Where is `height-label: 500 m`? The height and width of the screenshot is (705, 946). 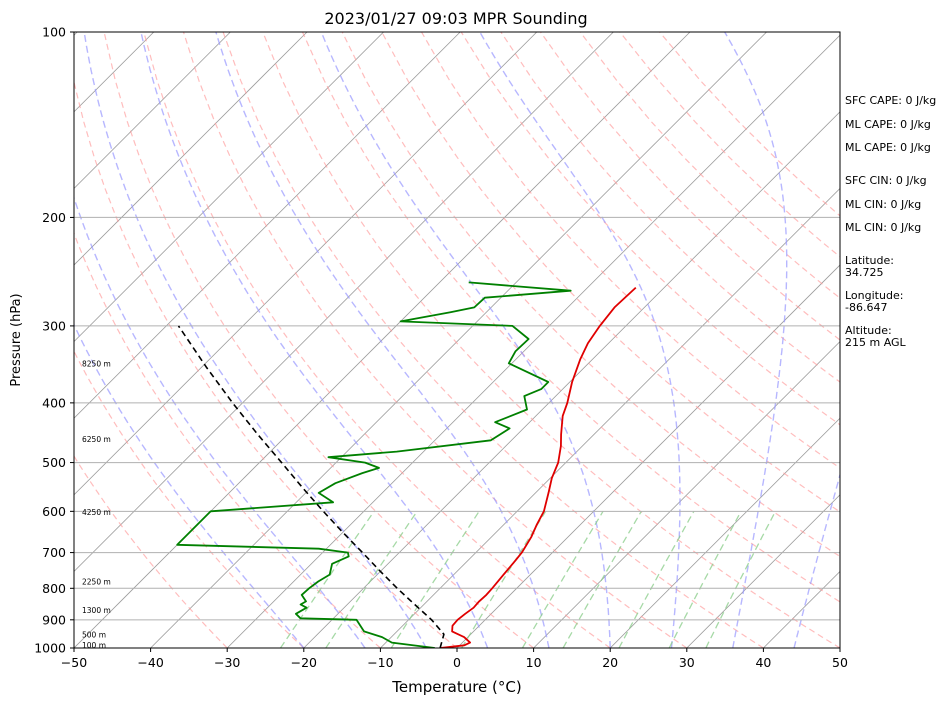
height-label: 500 m is located at coordinates (94, 634).